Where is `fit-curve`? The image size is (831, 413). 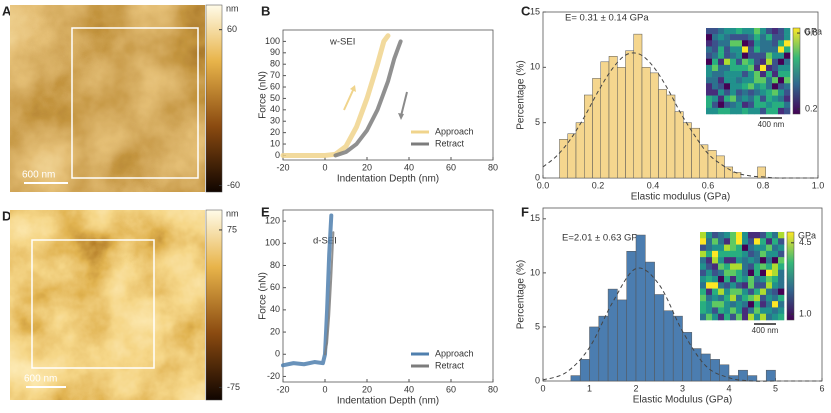 fit-curve is located at coordinates (680, 115).